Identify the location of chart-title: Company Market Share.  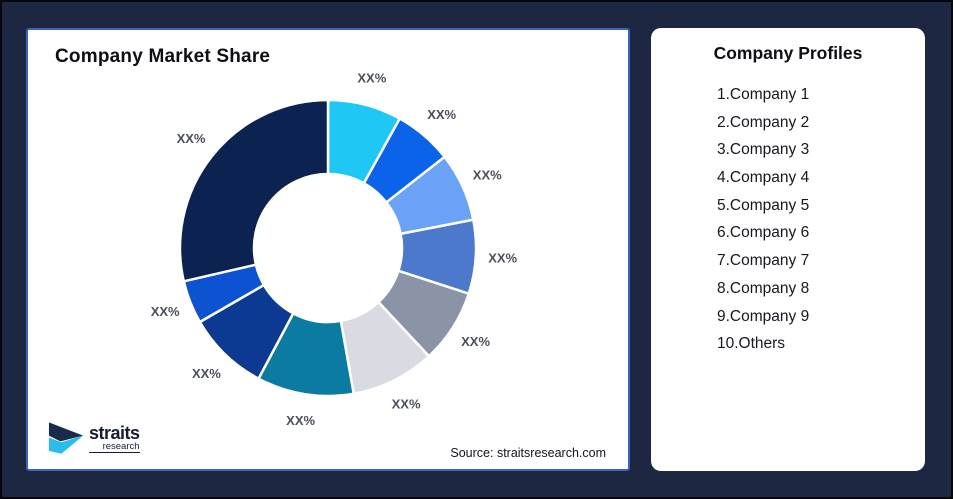
(163, 56).